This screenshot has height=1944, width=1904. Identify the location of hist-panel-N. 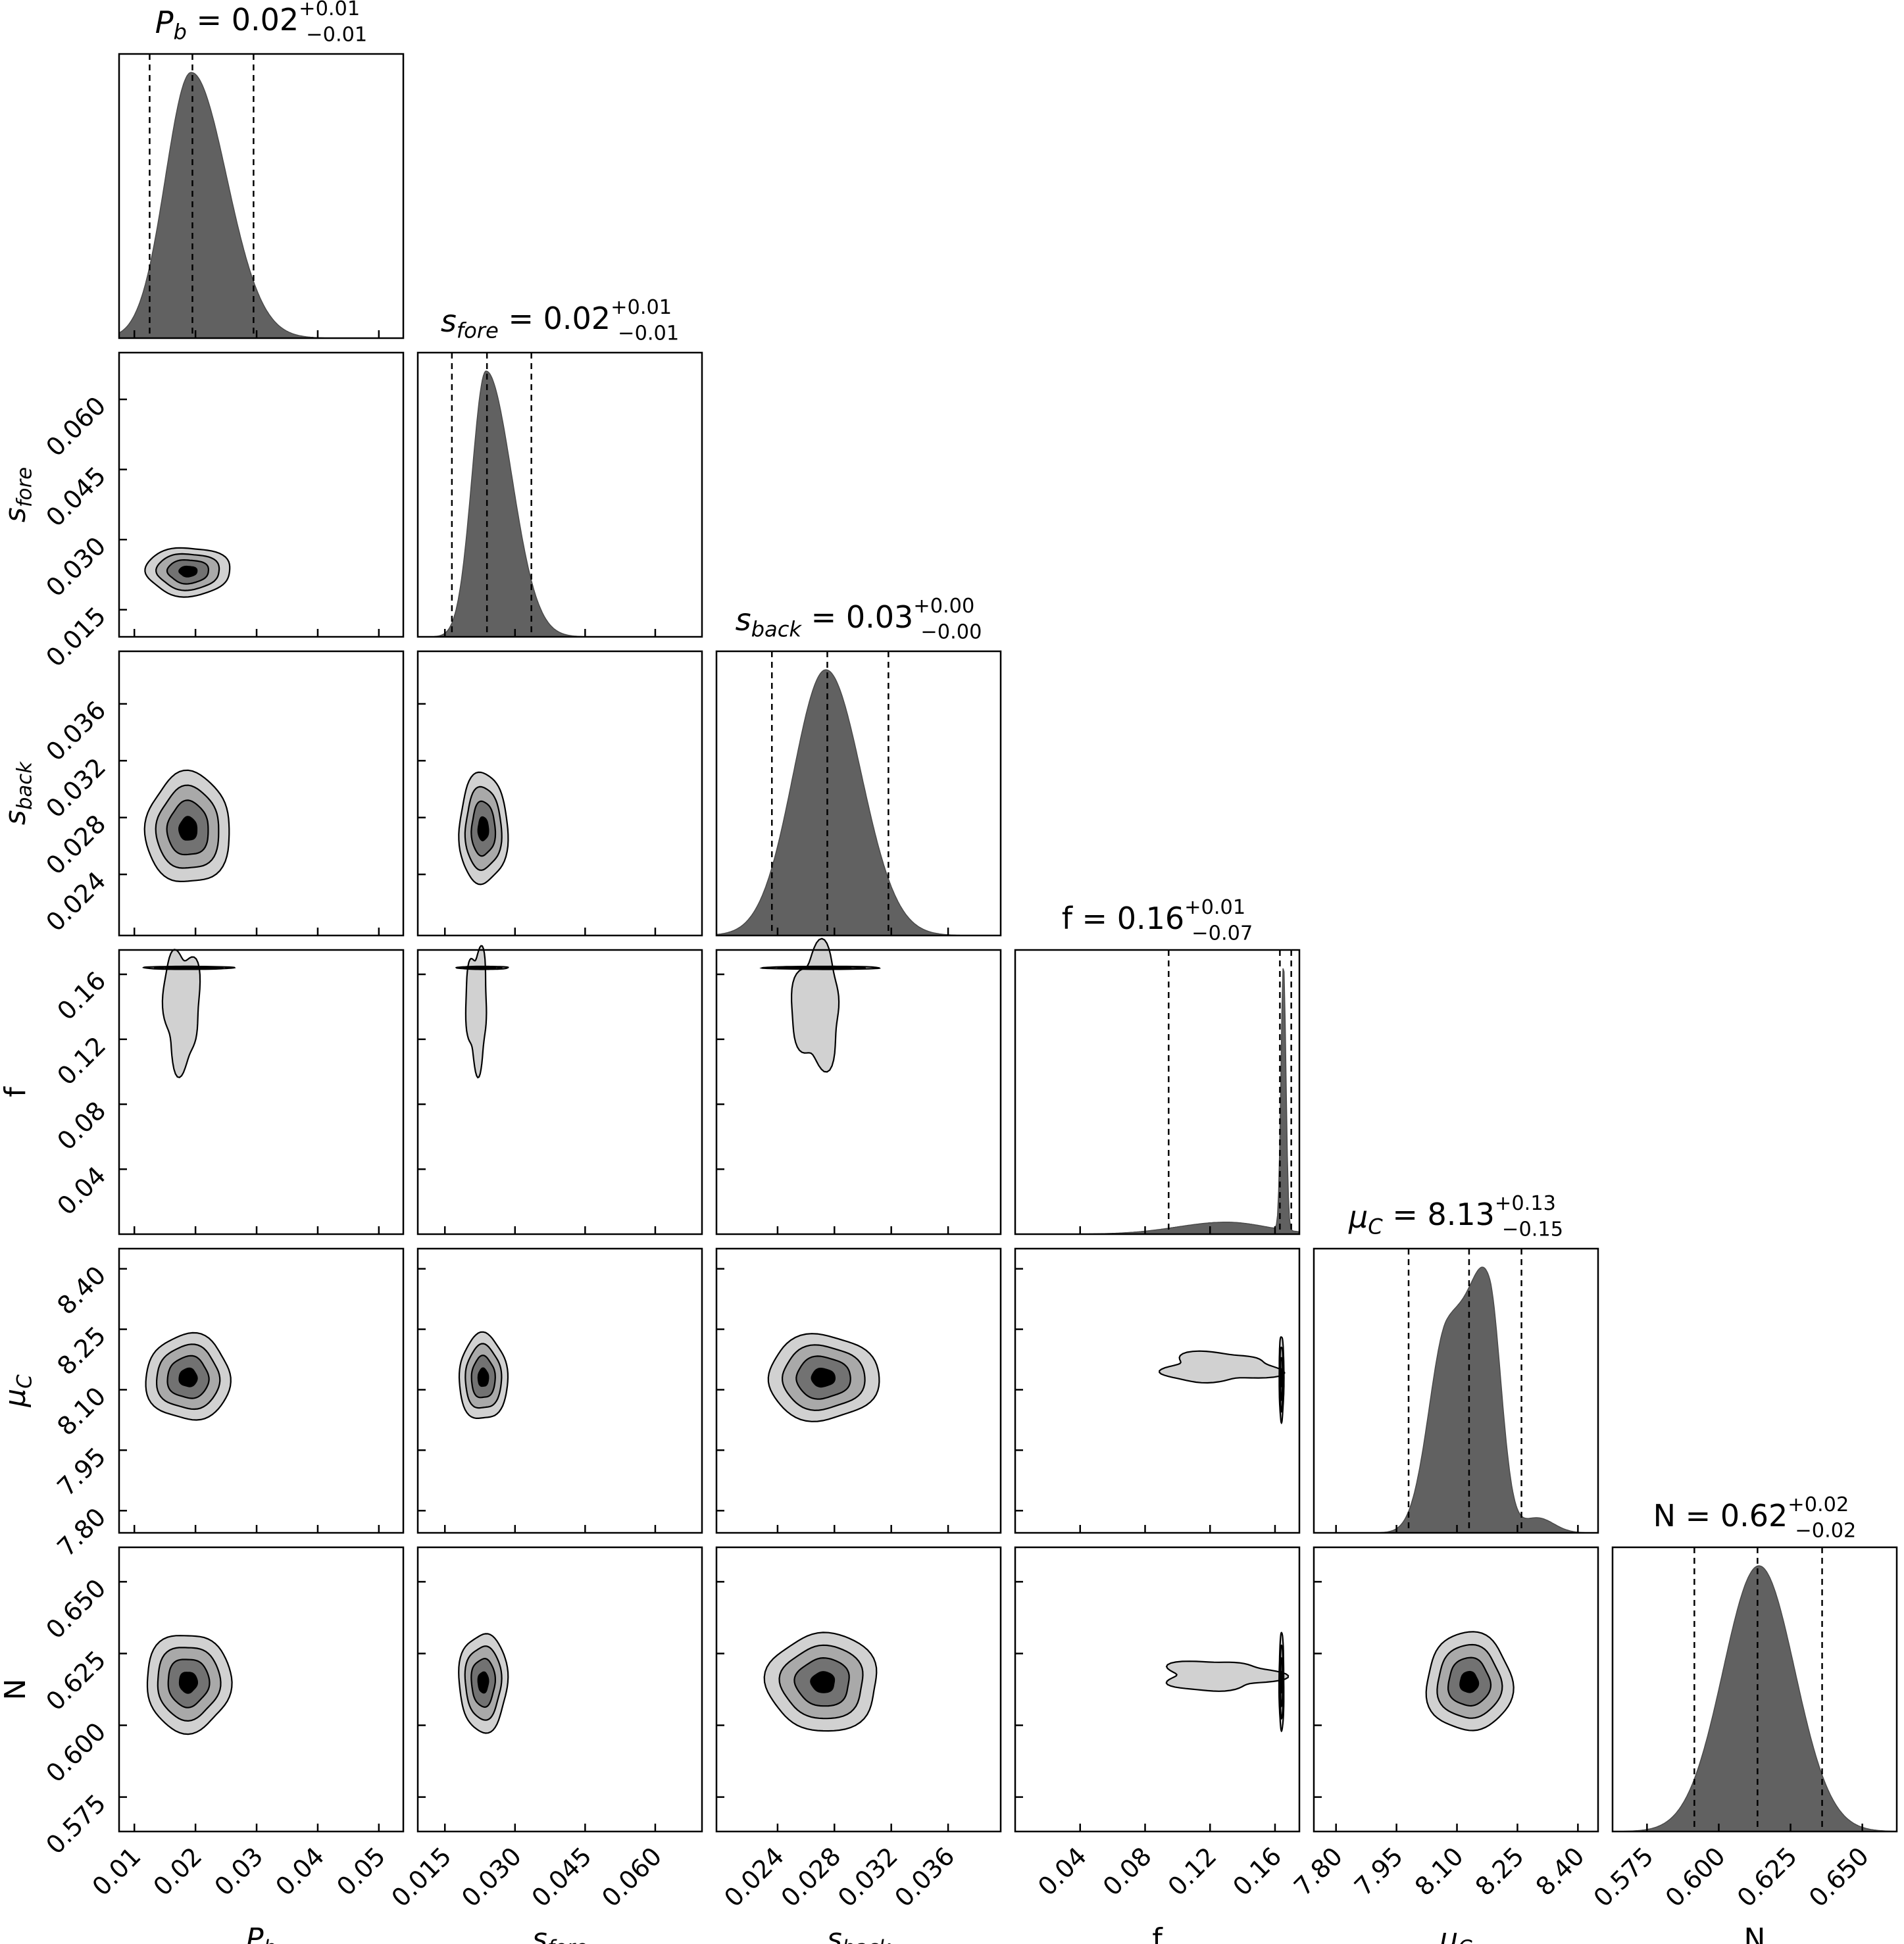
(1754, 1689).